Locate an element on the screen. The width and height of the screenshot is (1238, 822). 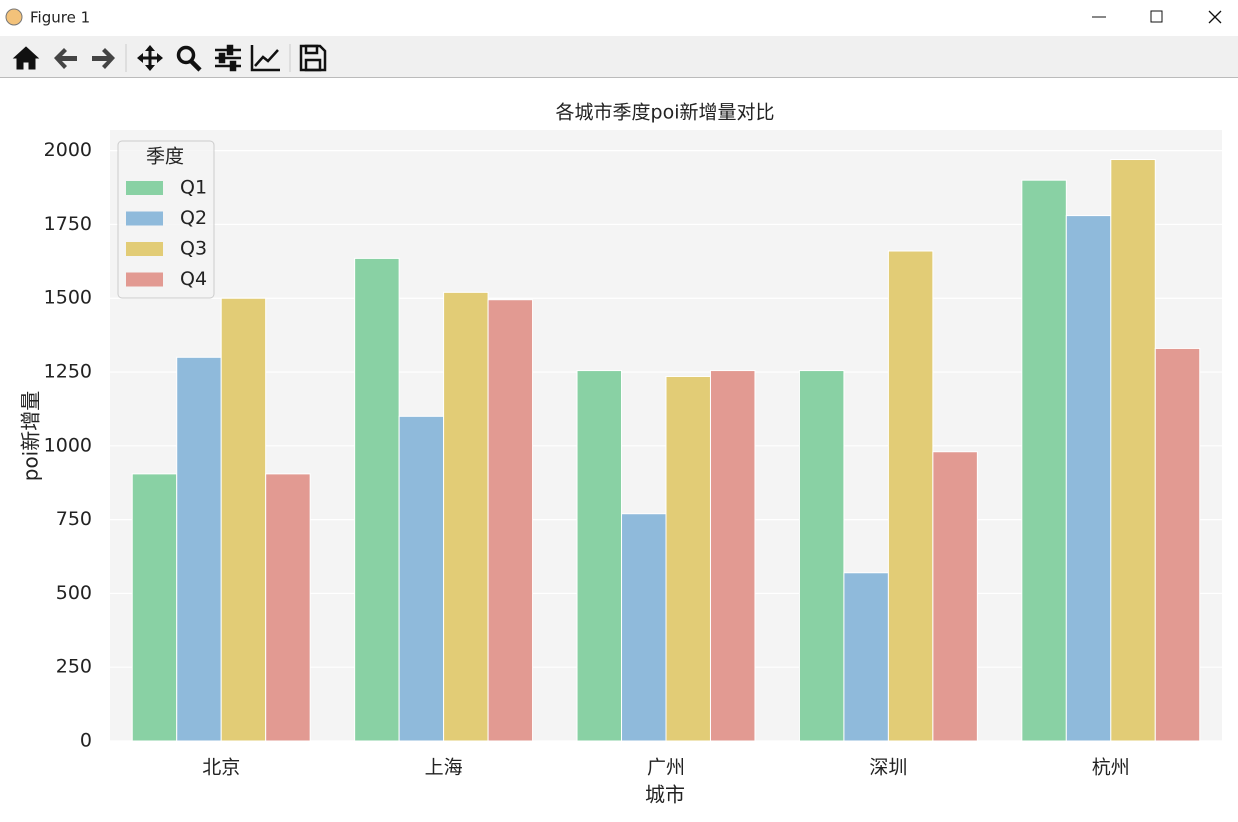
y-tick-label: 500 is located at coordinates (74, 593).